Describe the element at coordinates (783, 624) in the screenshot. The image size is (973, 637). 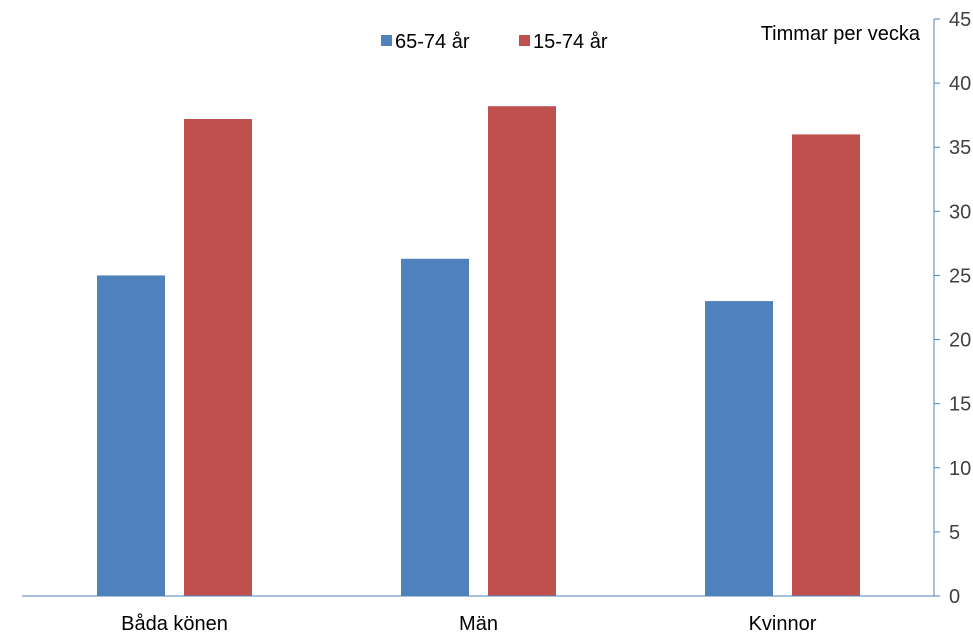
I see `category-label: Kvinnor` at that location.